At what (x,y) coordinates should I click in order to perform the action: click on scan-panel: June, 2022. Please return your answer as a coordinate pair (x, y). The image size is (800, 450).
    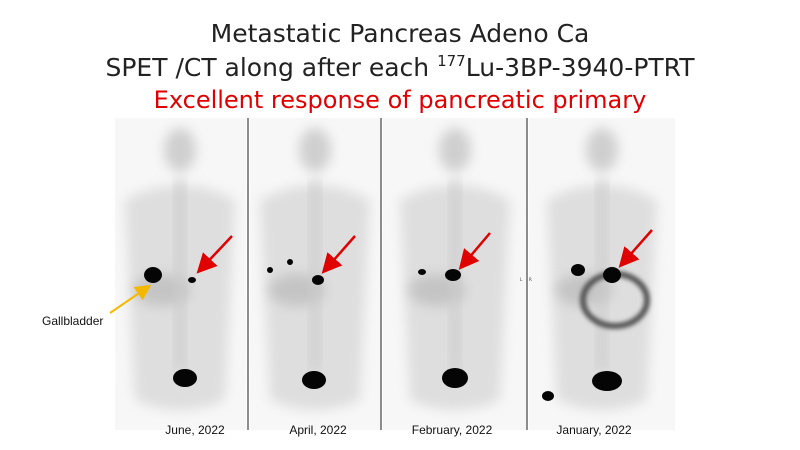
    Looking at the image, I should click on (180, 277).